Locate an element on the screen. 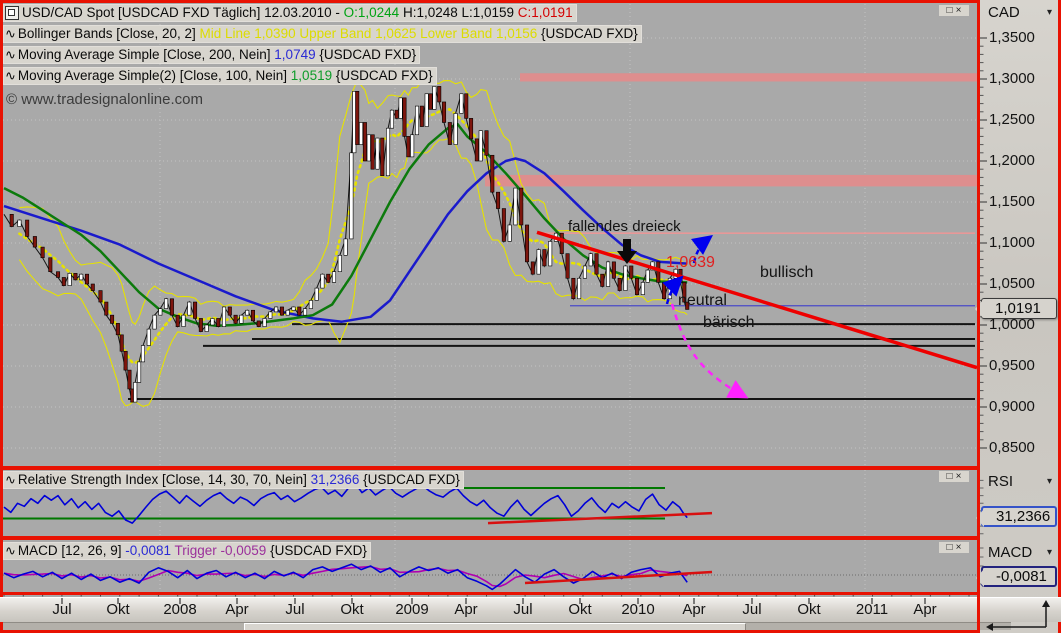 Image resolution: width=1061 pixels, height=633 pixels. rsi-axis-selector: RSI ▾ is located at coordinates (1020, 481).